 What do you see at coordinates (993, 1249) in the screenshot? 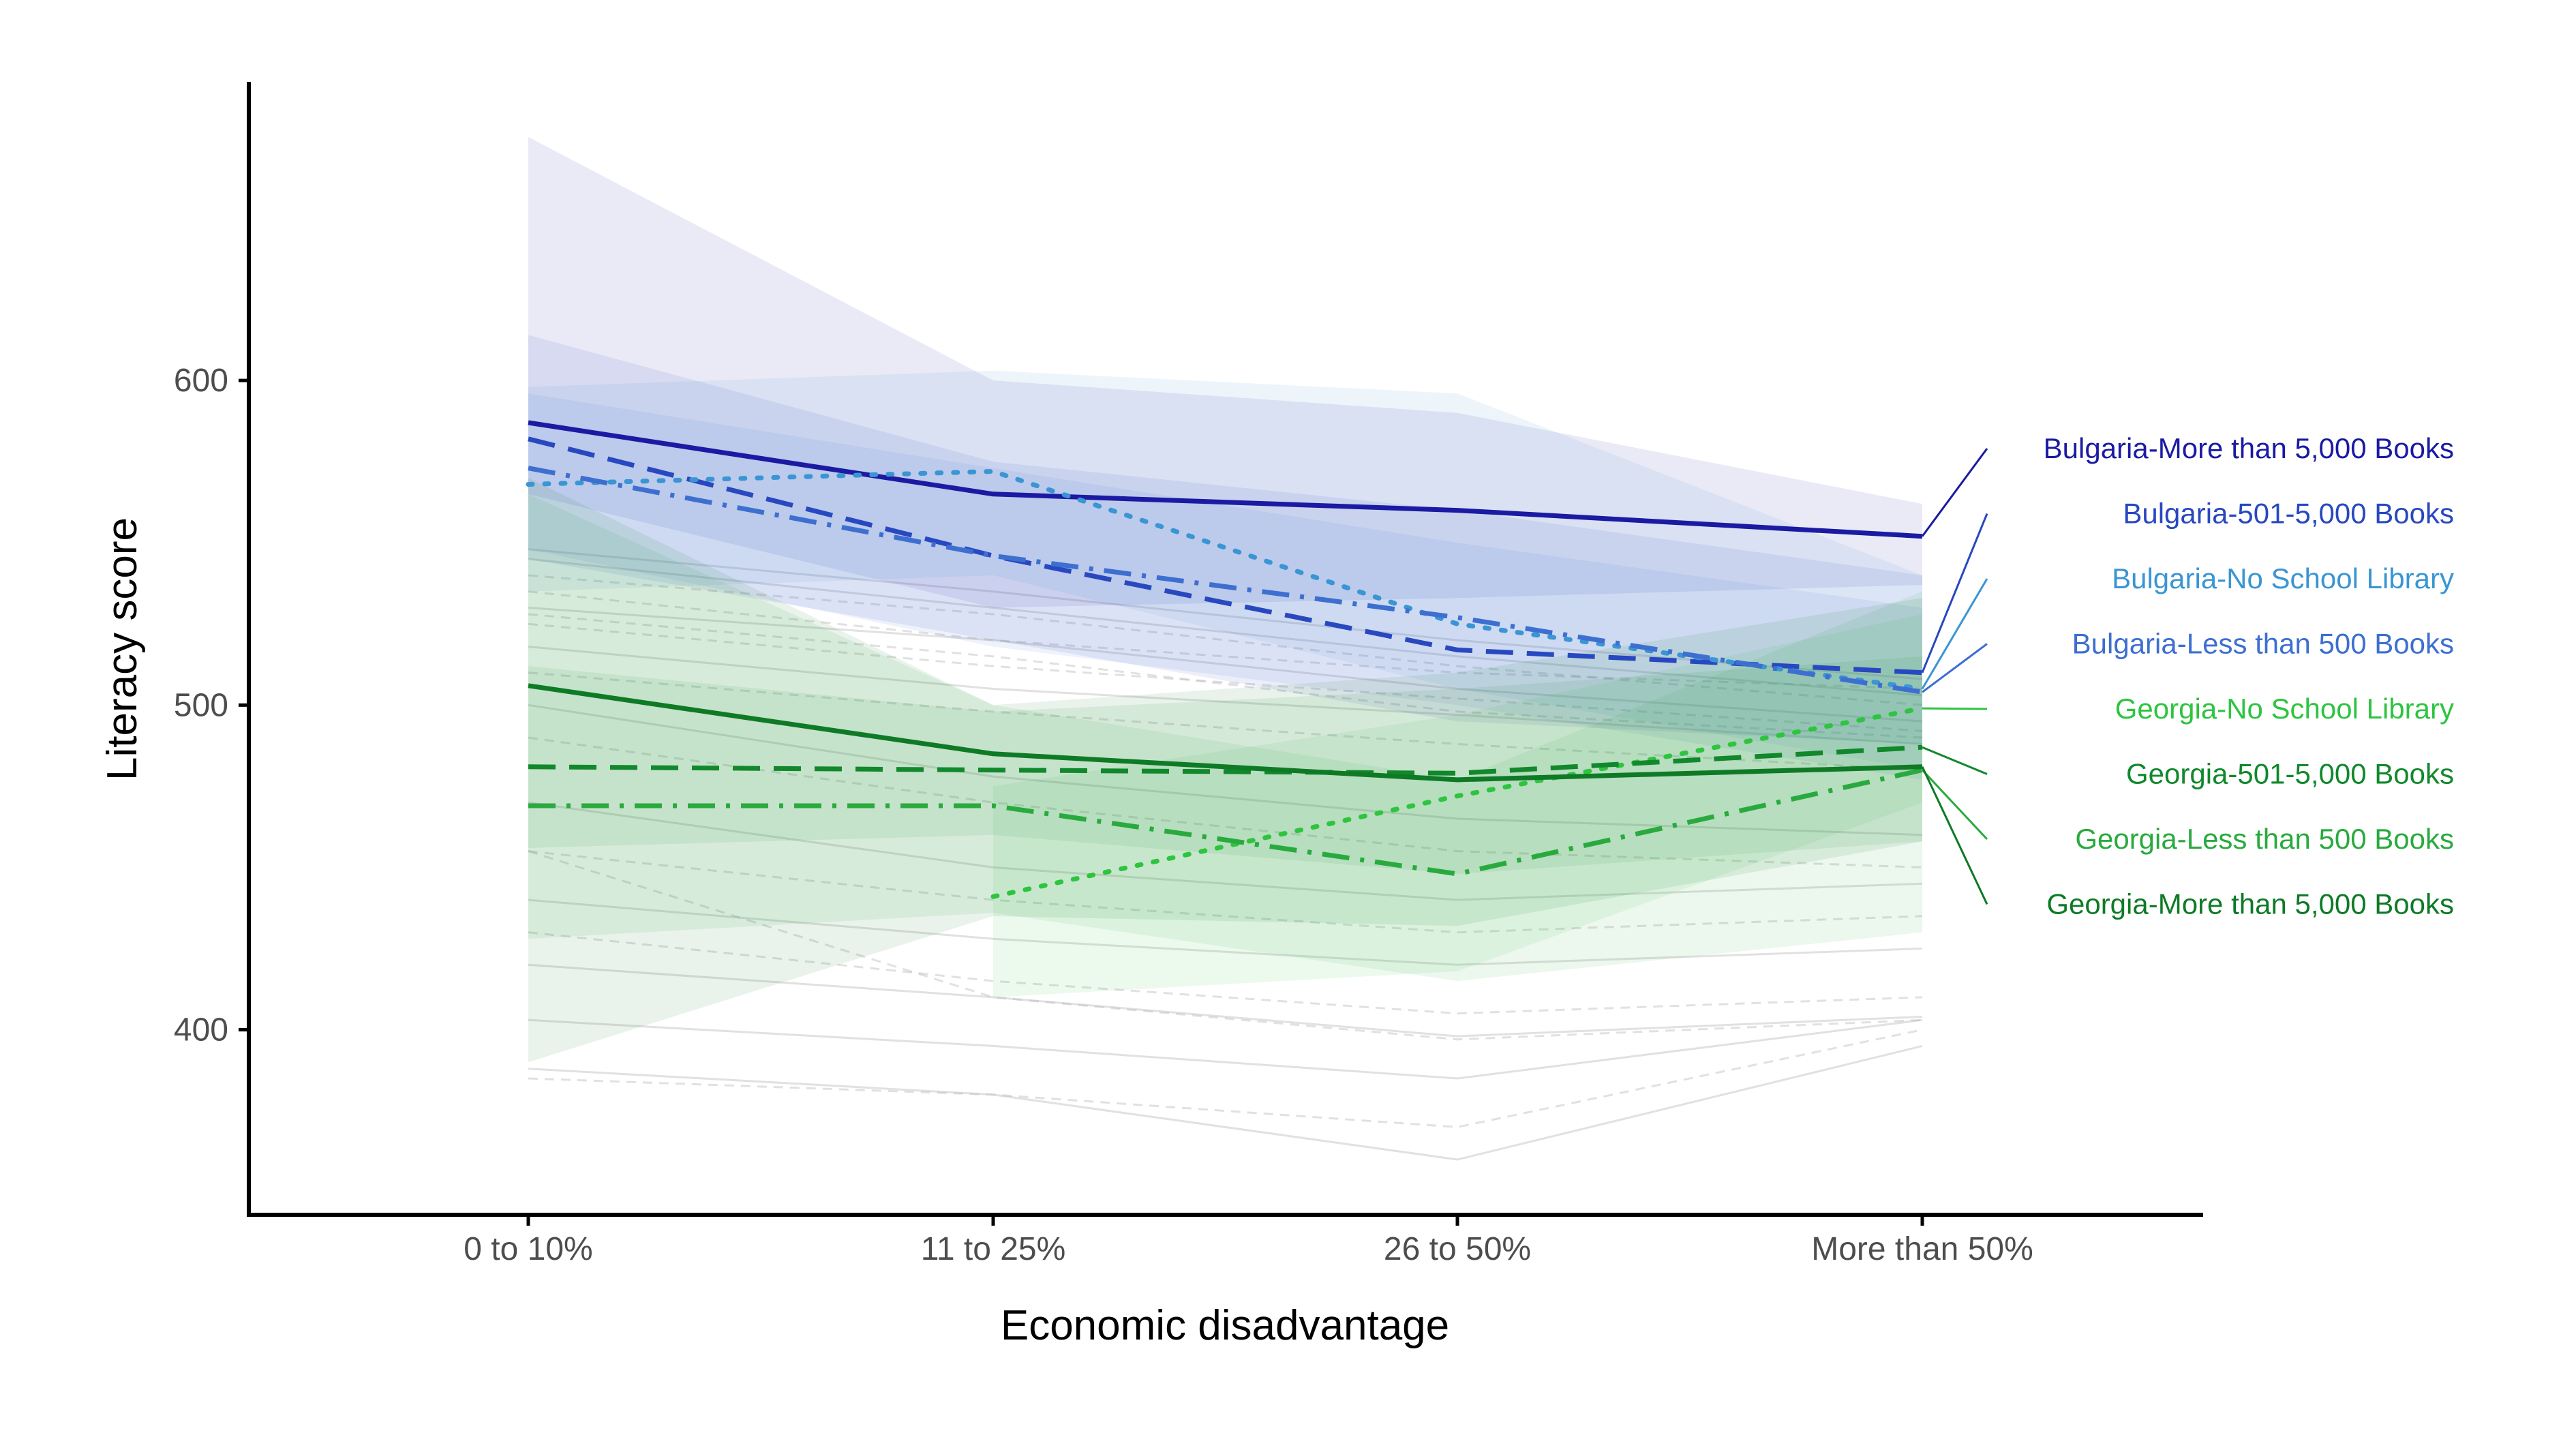
I see `x-tick-label: 11 to 25%` at bounding box center [993, 1249].